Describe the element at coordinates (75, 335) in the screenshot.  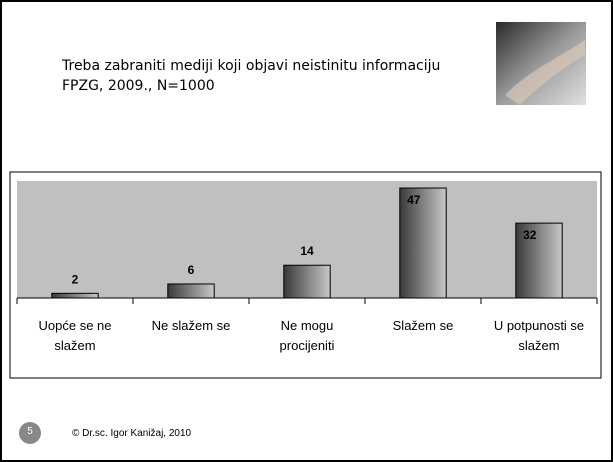
I see `x-tick-label: Uopće se ne slažem` at that location.